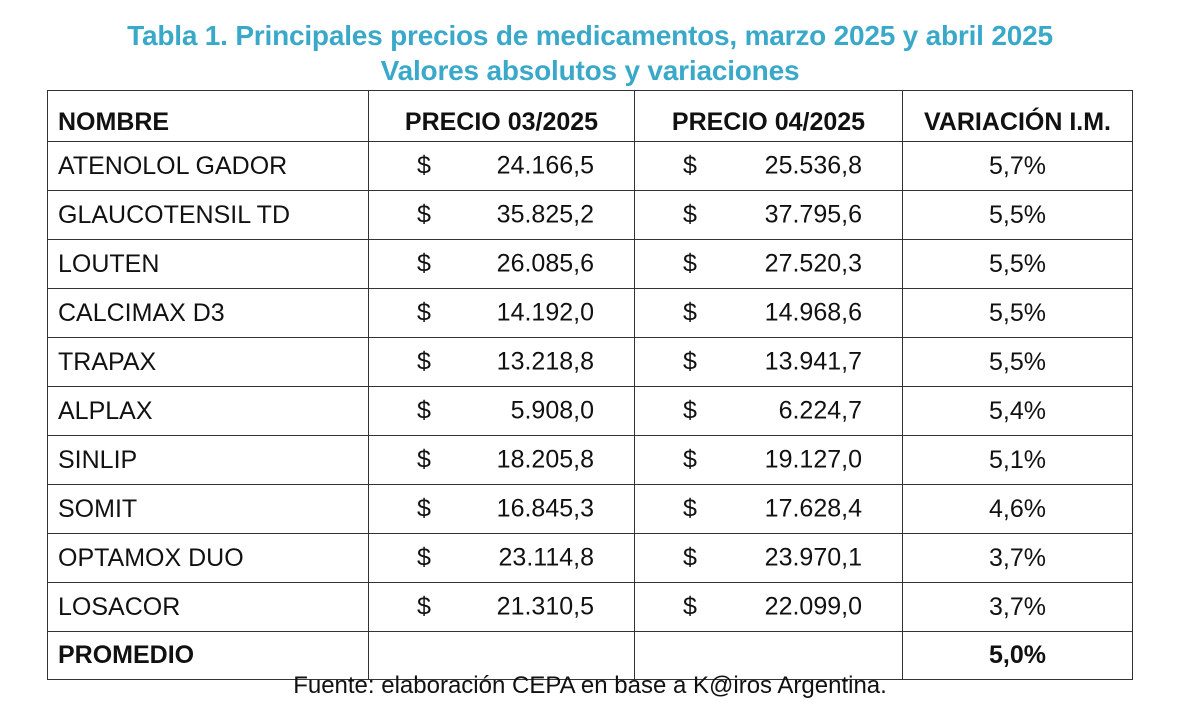 This screenshot has height=710, width=1200. Describe the element at coordinates (768, 411) in the screenshot. I see `price-april-cell: $6.224,7` at that location.